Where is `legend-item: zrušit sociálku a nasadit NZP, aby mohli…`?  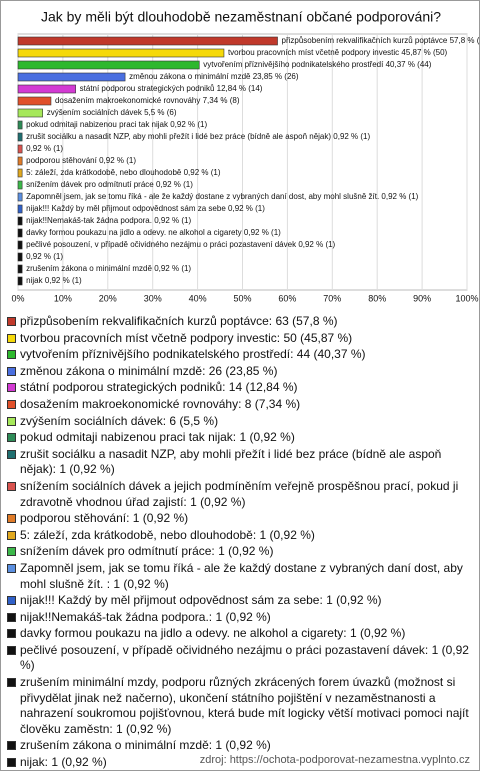
legend-item: zrušit sociálku a nasadit NZP, aby mohli… is located at coordinates (240, 462).